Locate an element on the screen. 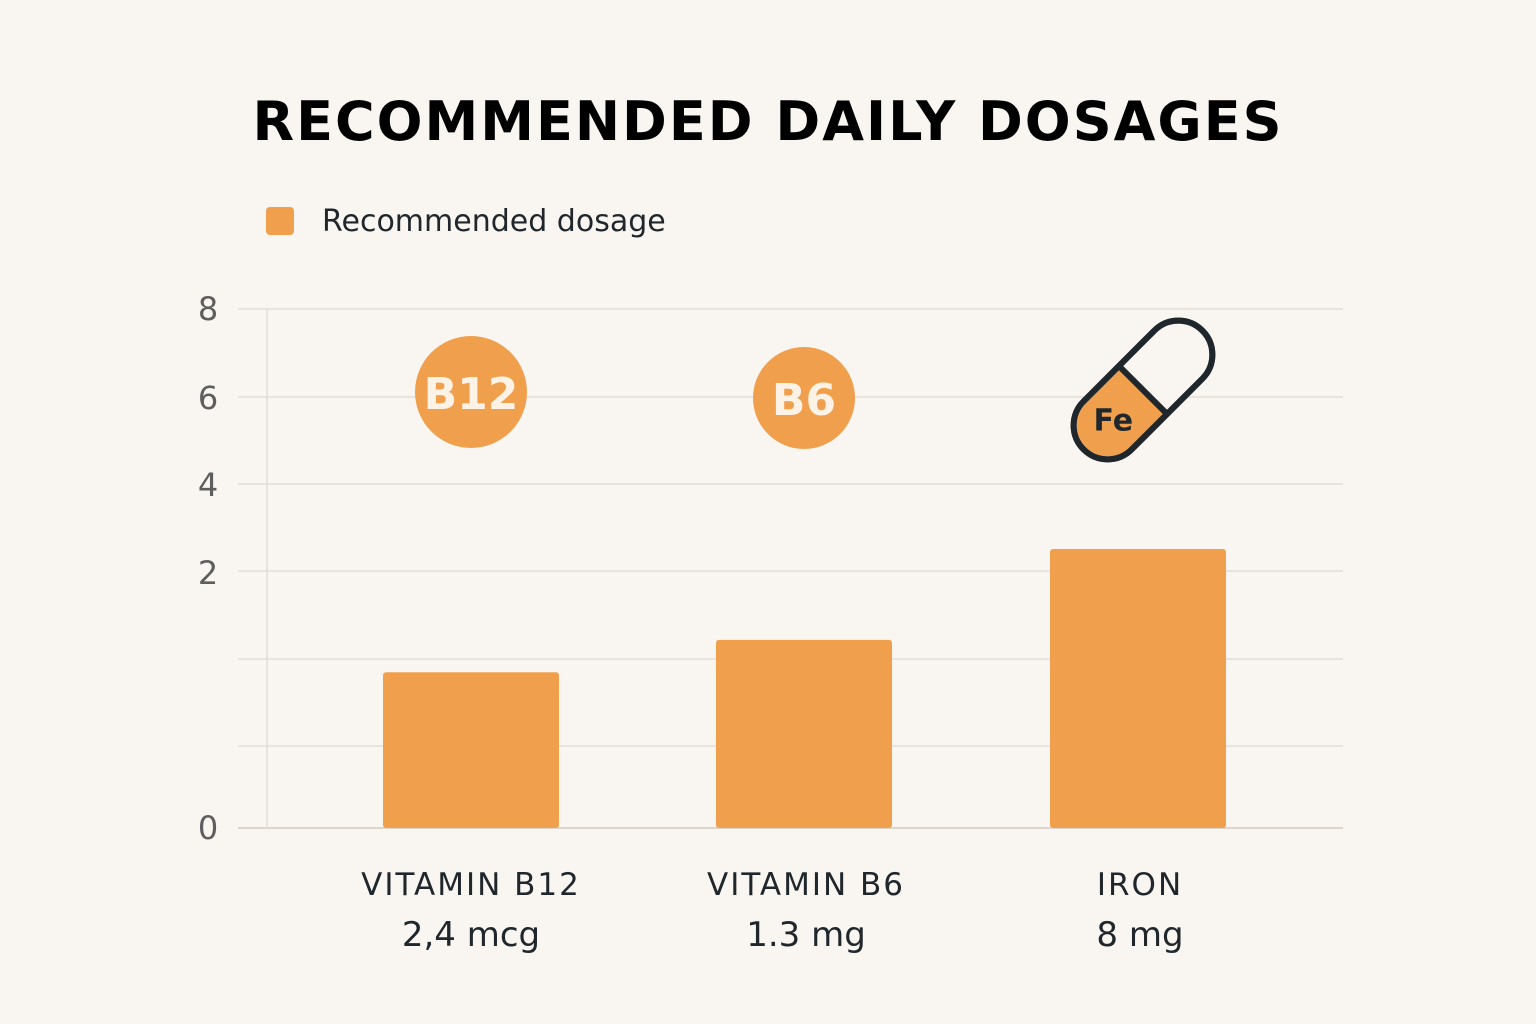 The image size is (1536, 1024). category-label: IRON is located at coordinates (1140, 885).